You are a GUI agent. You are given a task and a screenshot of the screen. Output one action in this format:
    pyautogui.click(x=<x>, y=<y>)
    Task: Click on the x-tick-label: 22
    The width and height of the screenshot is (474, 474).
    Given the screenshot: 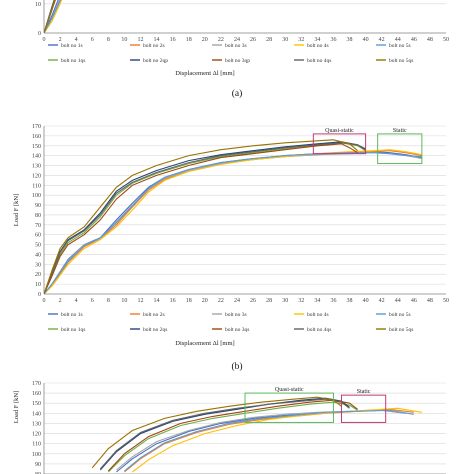 What is the action you would take?
    pyautogui.click(x=221, y=40)
    